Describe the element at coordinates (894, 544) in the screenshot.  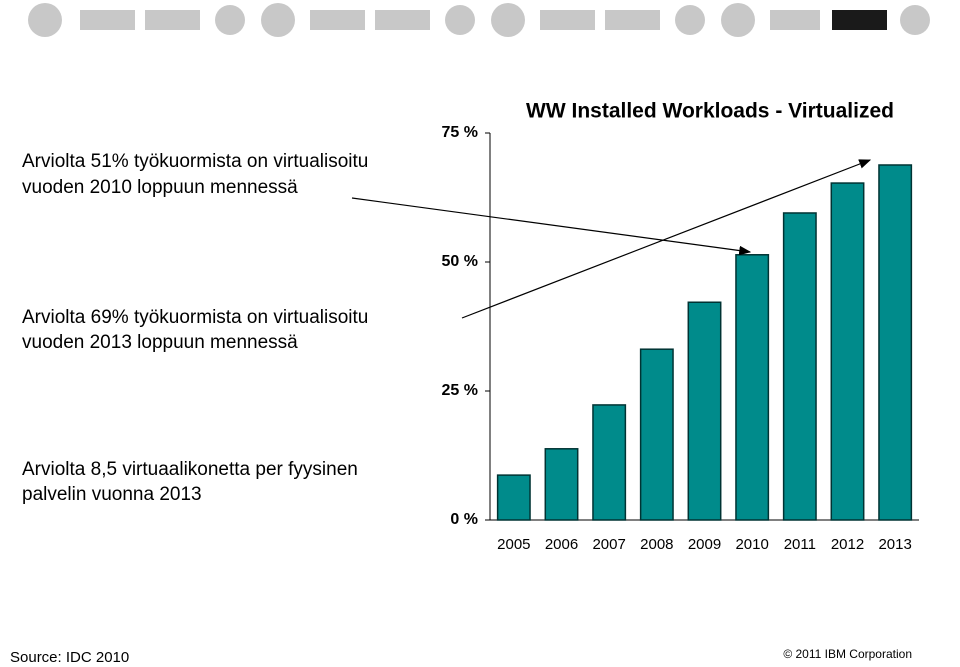
I see `x-tick-label: 2013` at that location.